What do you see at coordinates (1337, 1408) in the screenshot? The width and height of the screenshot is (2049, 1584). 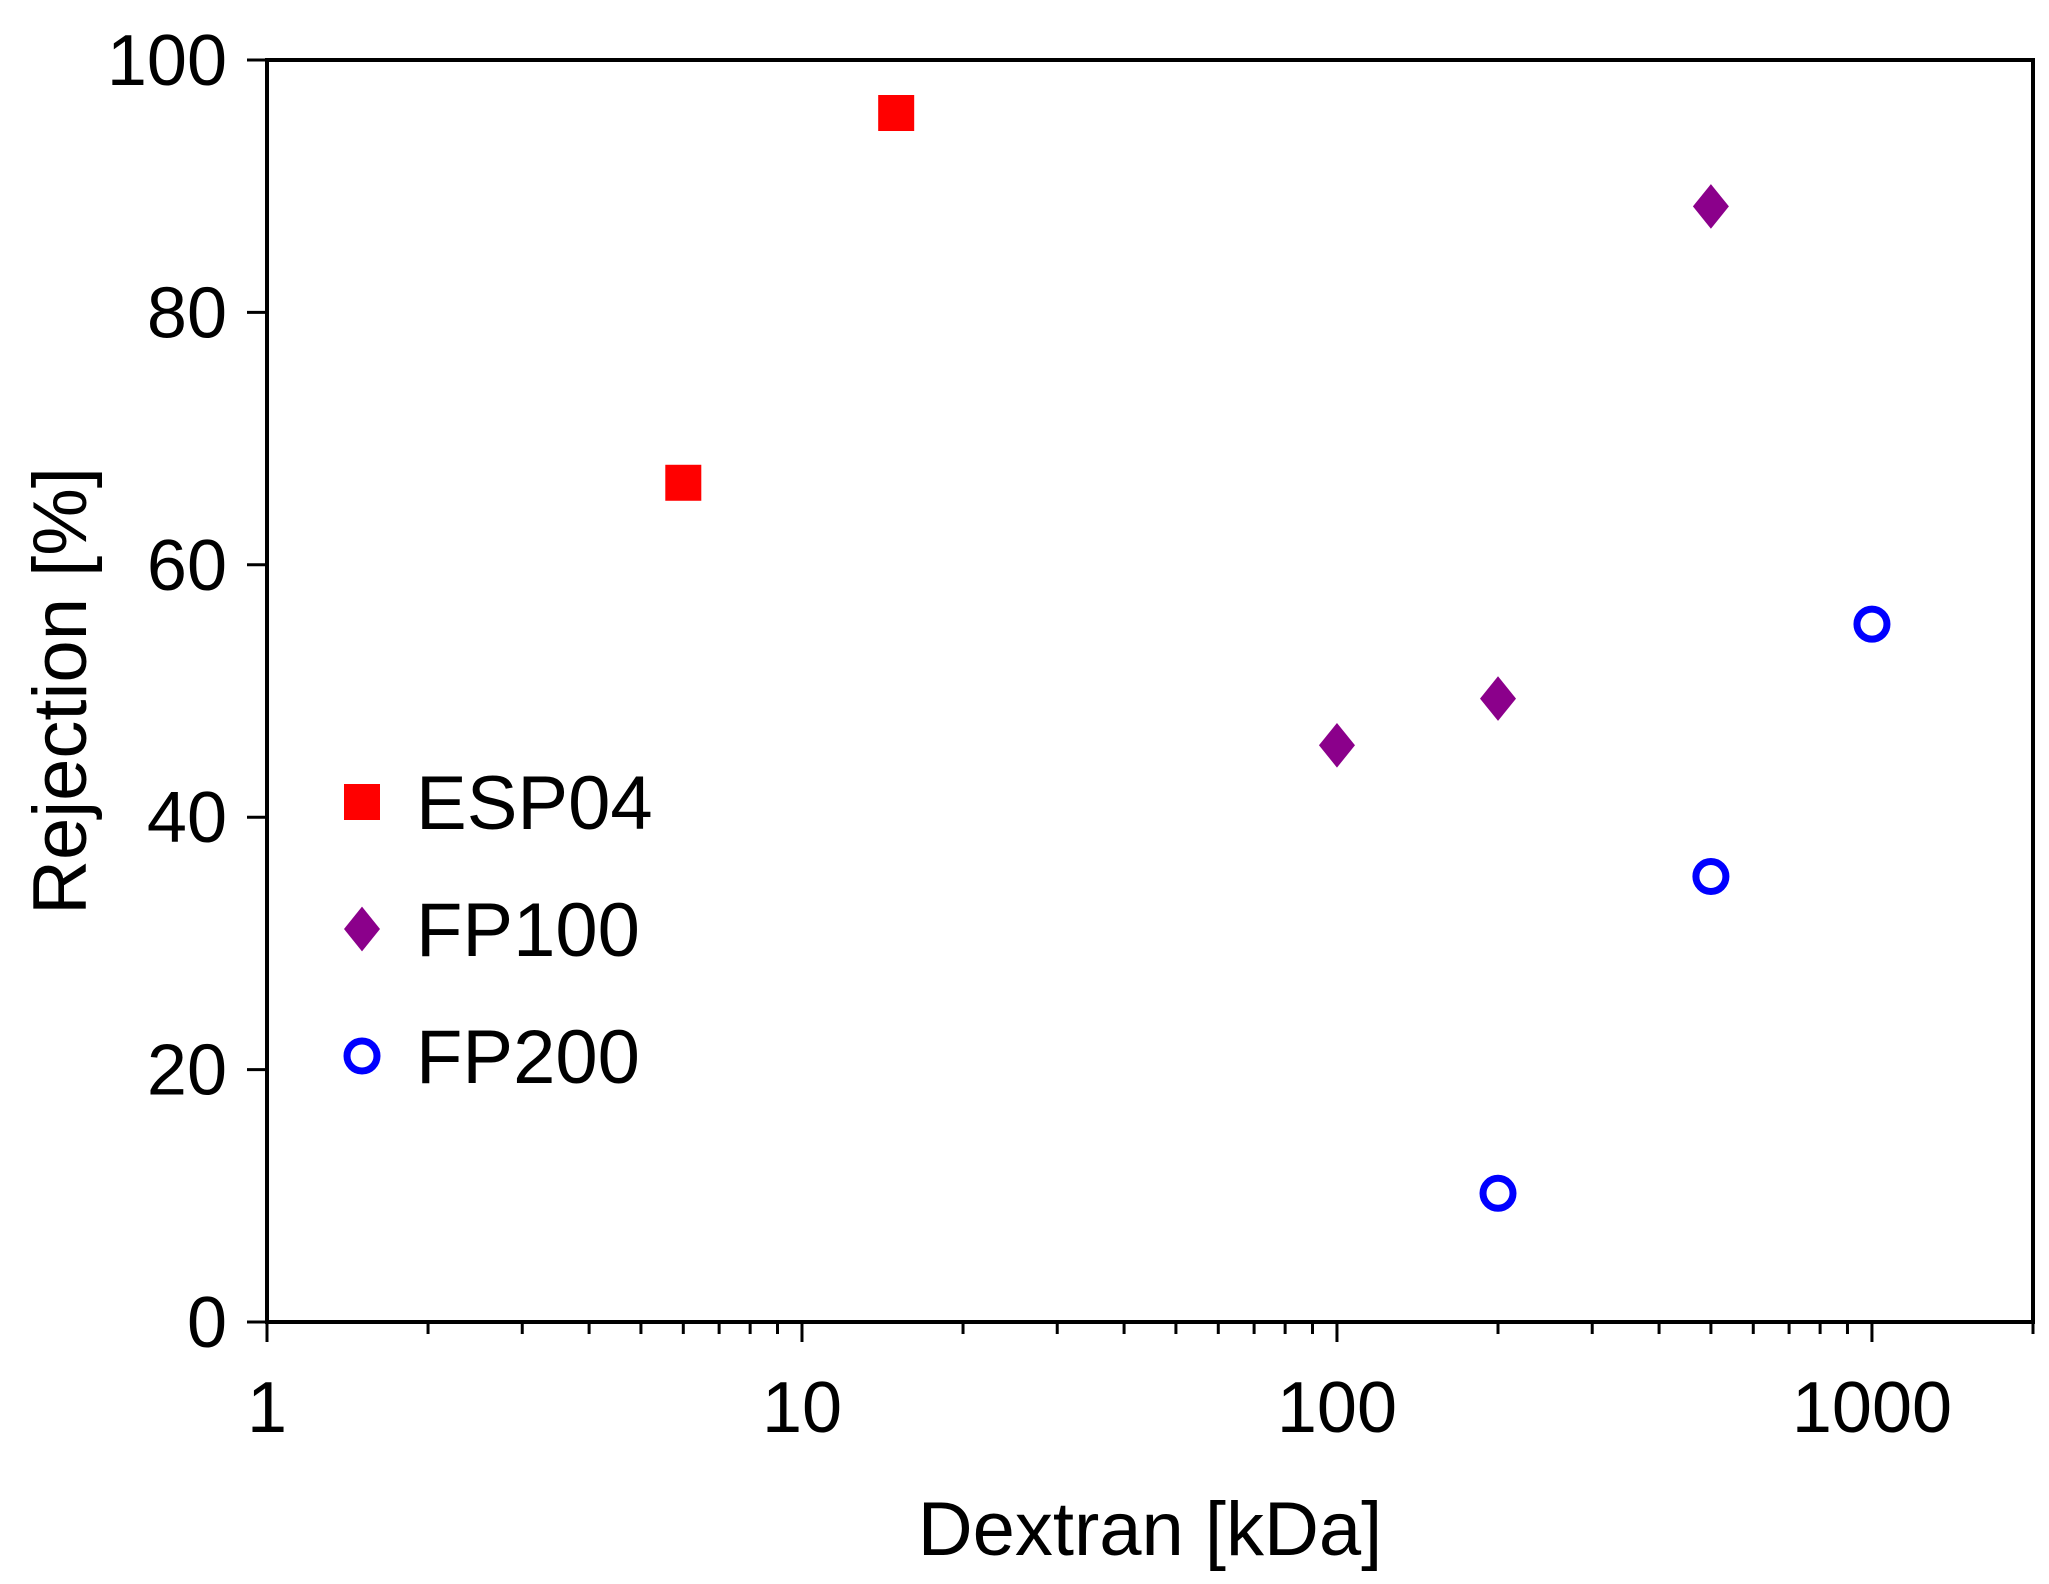 I see `x-tick-label: 100` at bounding box center [1337, 1408].